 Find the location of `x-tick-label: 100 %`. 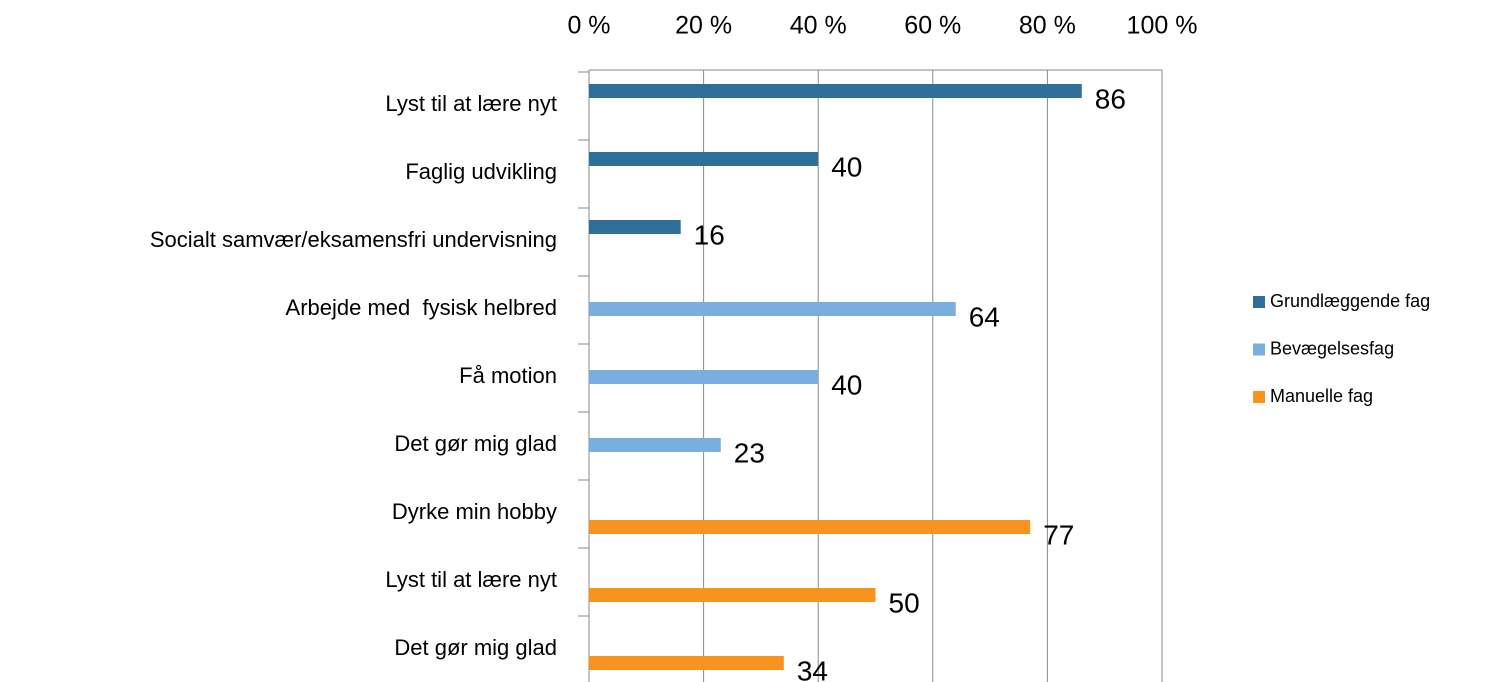

x-tick-label: 100 % is located at coordinates (1162, 26).